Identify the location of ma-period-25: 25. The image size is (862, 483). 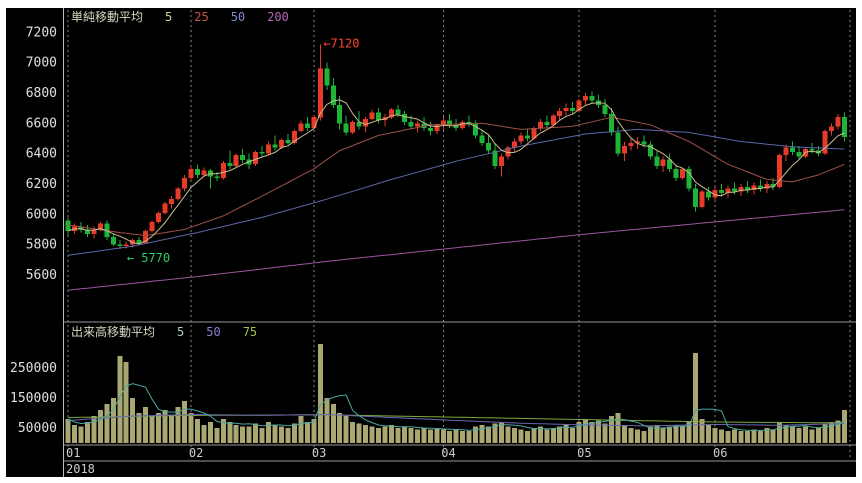
(201, 17).